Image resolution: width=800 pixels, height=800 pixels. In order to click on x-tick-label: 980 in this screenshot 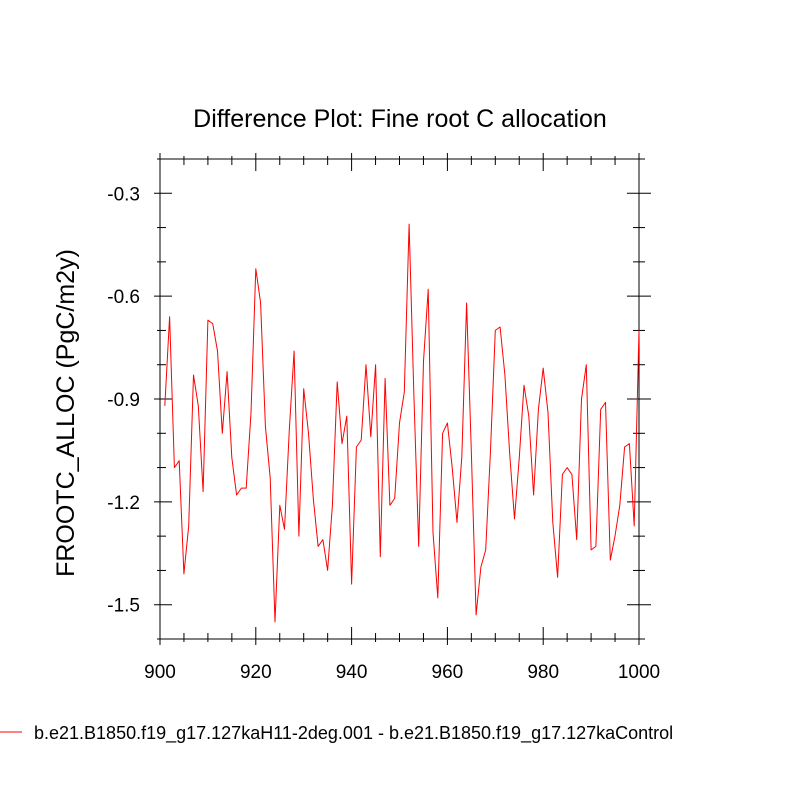, I will do `click(543, 672)`.